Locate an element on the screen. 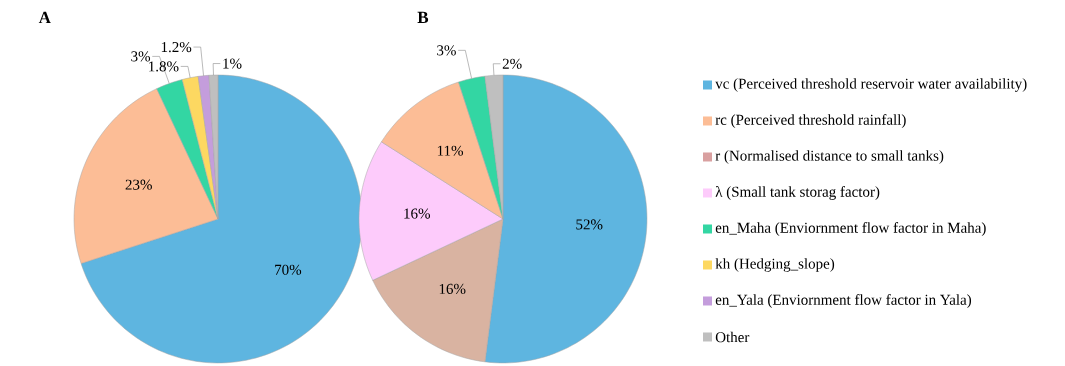  category-label: r (Normalised distance to small tanks) is located at coordinates (829, 157).